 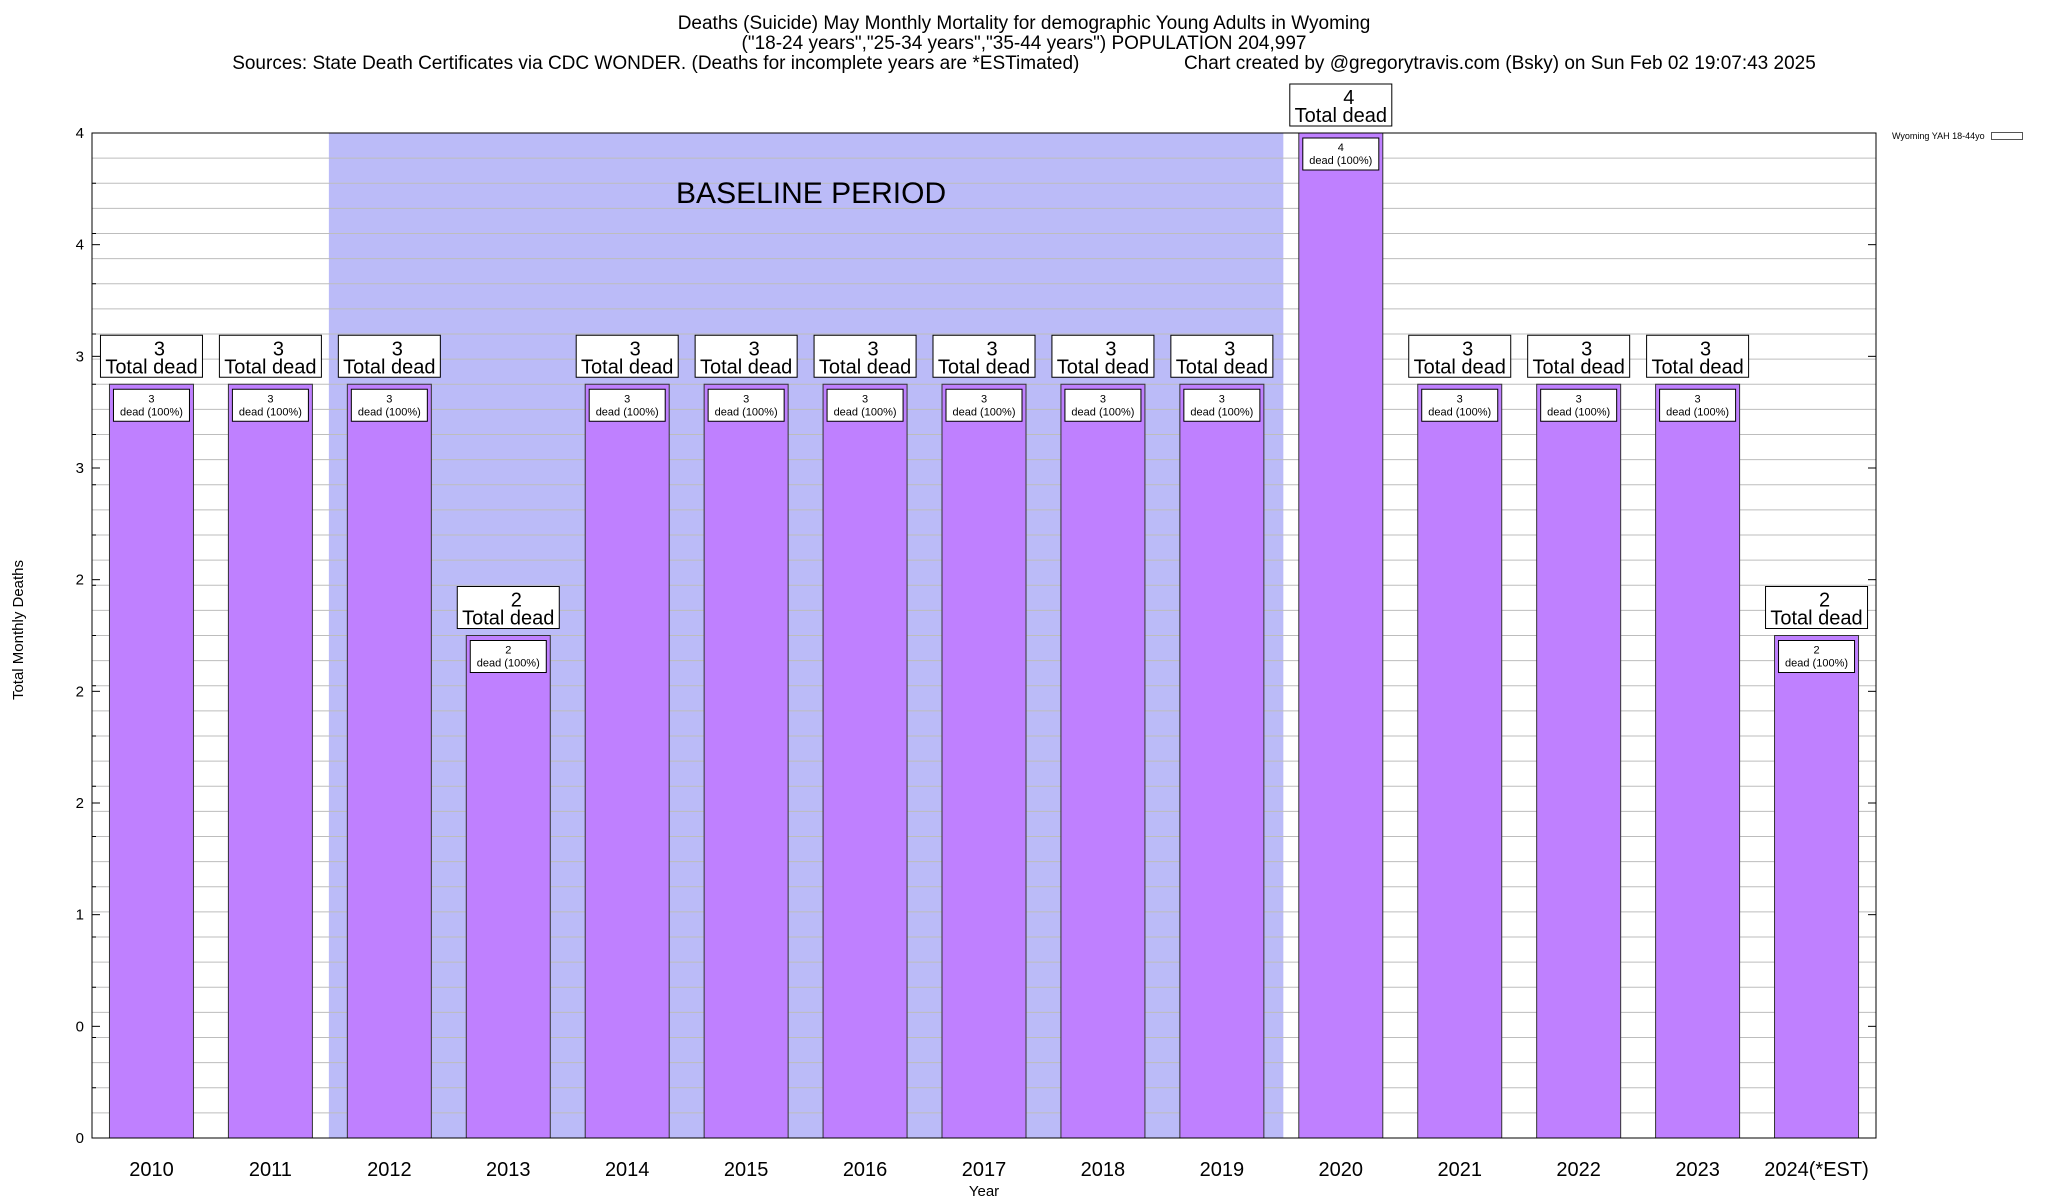 I want to click on x-axis-label: Year, so click(x=984, y=1191).